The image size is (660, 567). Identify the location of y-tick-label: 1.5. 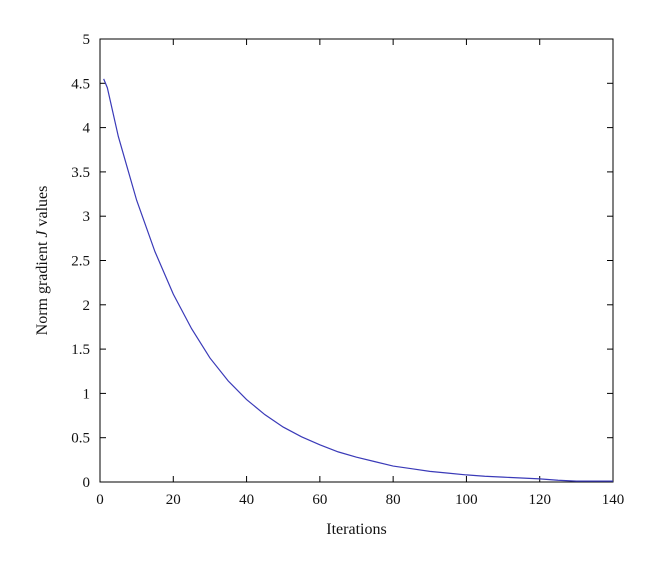
(80, 350).